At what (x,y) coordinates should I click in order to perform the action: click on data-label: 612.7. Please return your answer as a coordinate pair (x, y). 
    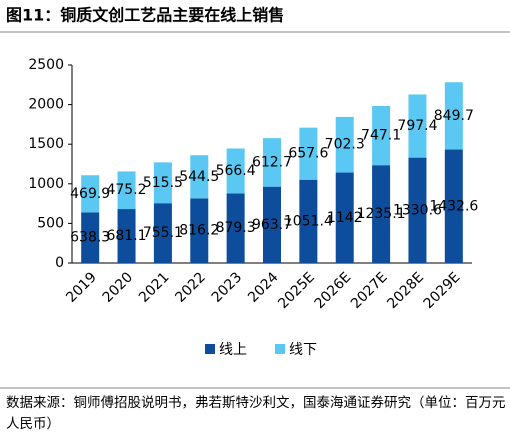
    Looking at the image, I should click on (272, 162).